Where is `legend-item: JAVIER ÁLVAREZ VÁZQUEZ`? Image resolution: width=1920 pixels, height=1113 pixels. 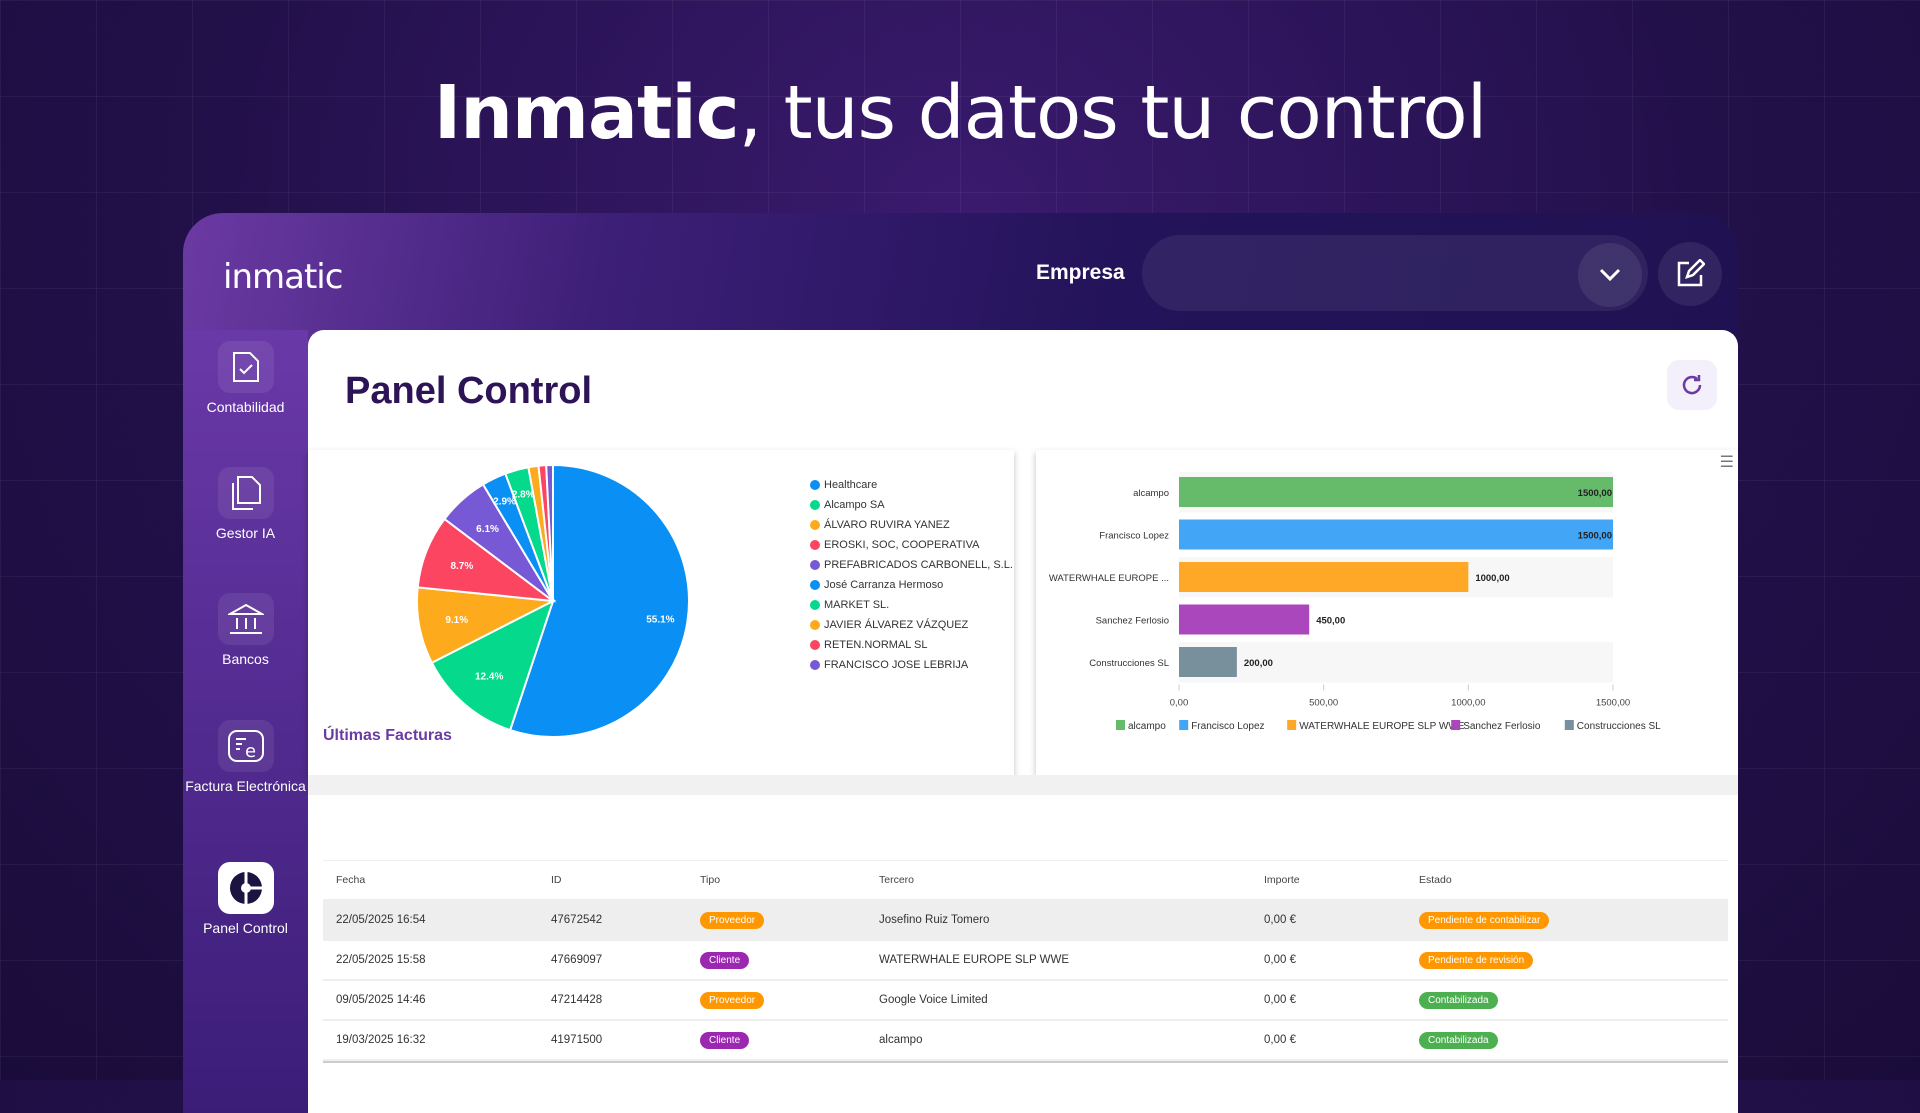 legend-item: JAVIER ÁLVAREZ VÁZQUEZ is located at coordinates (911, 625).